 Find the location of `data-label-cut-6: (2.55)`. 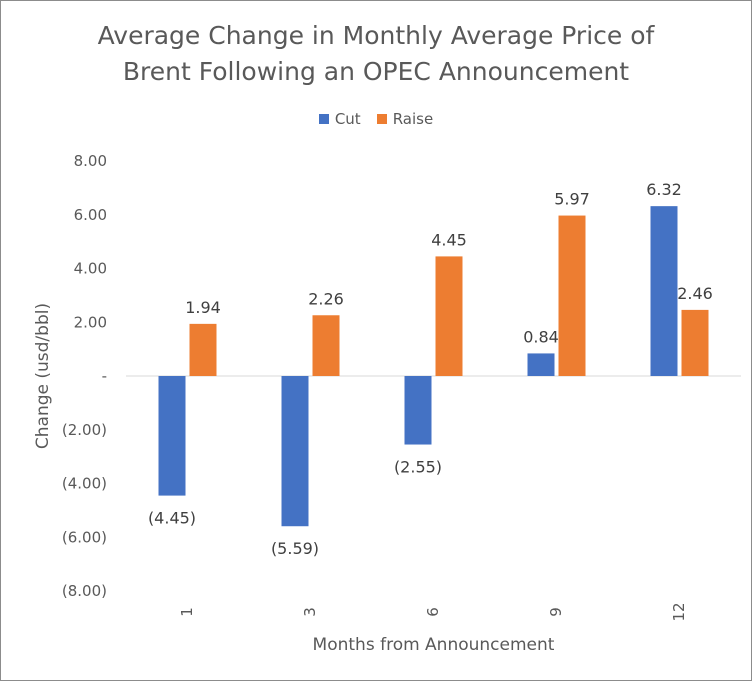

data-label-cut-6: (2.55) is located at coordinates (418, 467).